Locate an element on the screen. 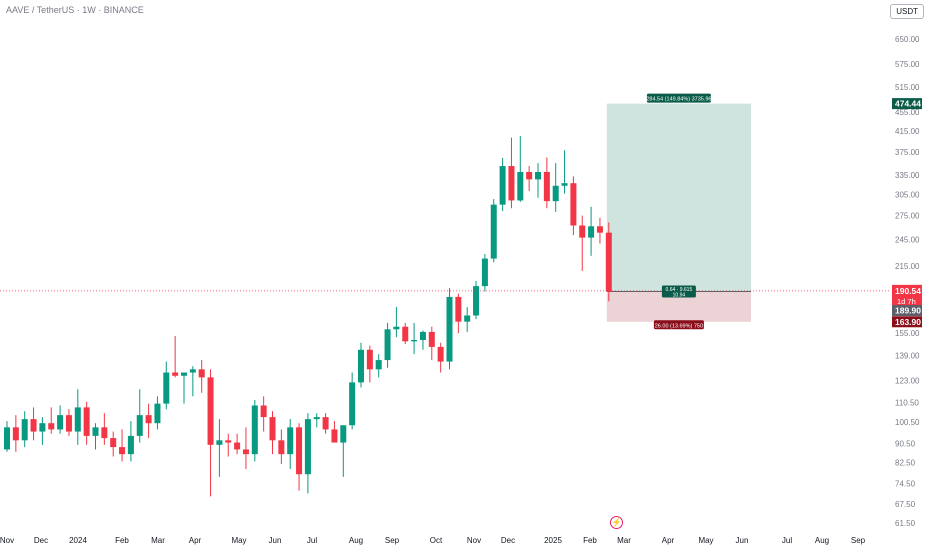  y-tick-label: 275.00 is located at coordinates (907, 216).